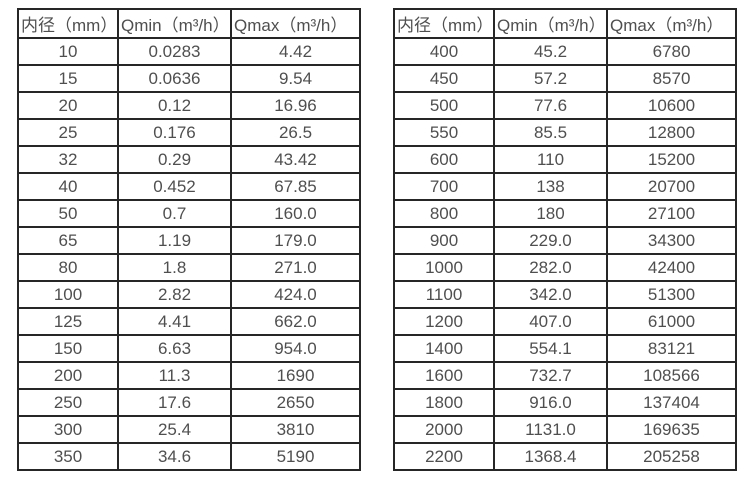 This screenshot has width=750, height=483. What do you see at coordinates (671, 159) in the screenshot?
I see `table-cell: 15200` at bounding box center [671, 159].